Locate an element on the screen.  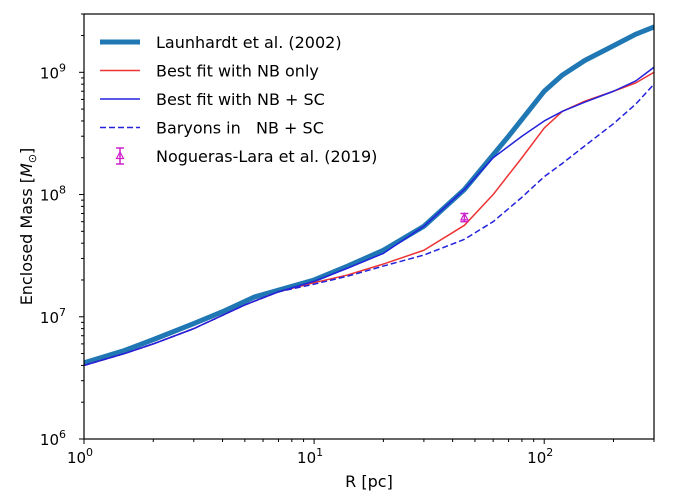
legend-item: Best fit with NB only is located at coordinates (209, 71).